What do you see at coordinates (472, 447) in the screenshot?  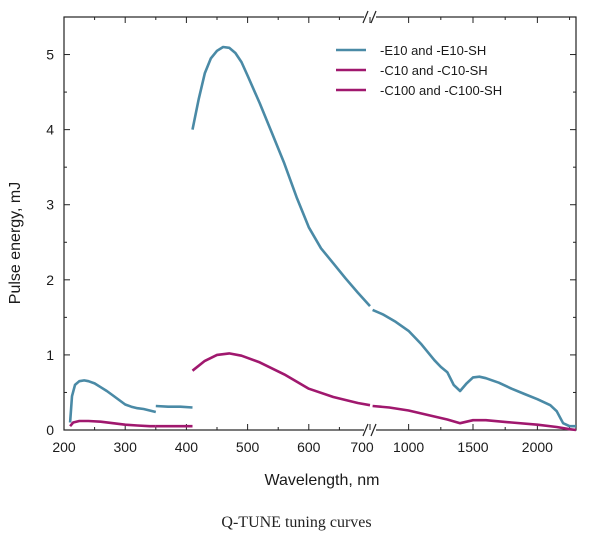 I see `x-tick-label: 1500` at bounding box center [472, 447].